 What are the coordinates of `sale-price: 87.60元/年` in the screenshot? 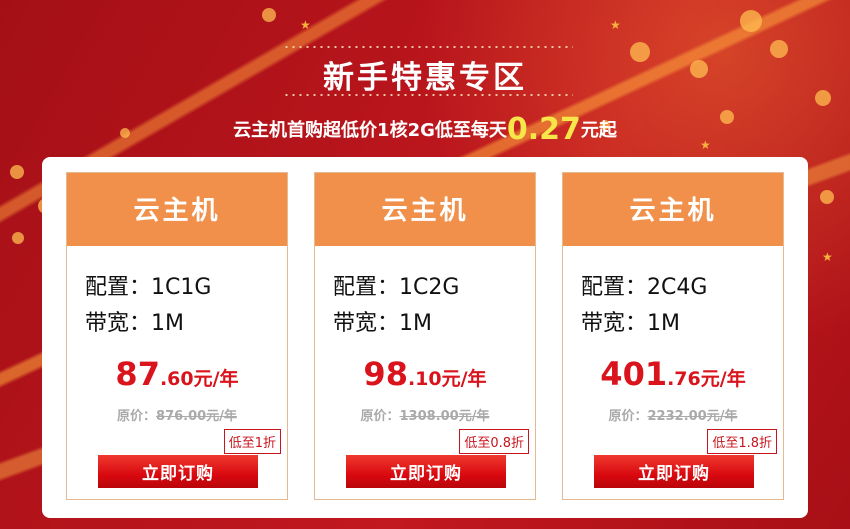 It's located at (177, 374).